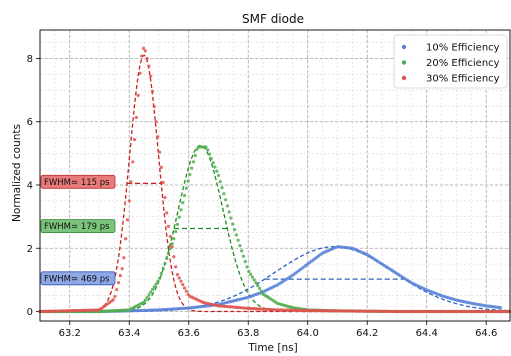 This screenshot has width=511, height=356. What do you see at coordinates (30, 249) in the screenshot?
I see `y-tick-label: 2` at bounding box center [30, 249].